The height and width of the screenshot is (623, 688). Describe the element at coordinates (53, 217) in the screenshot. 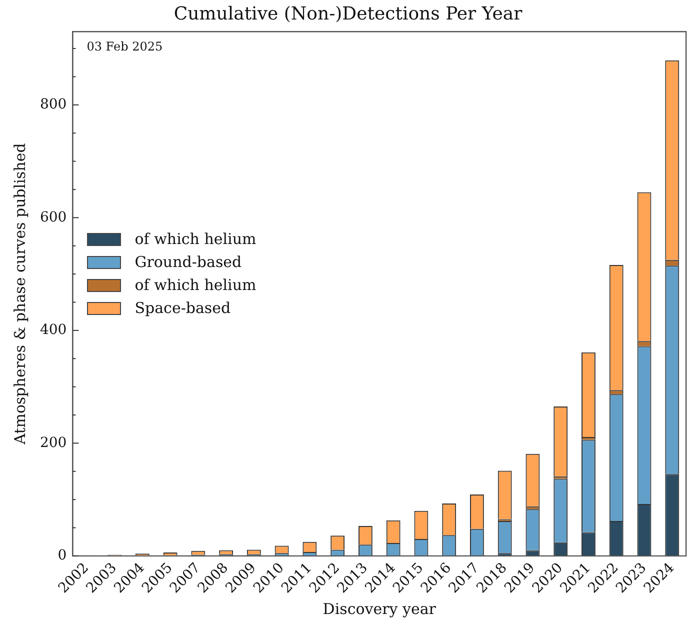

I see `y-tick-label: 600` at that location.